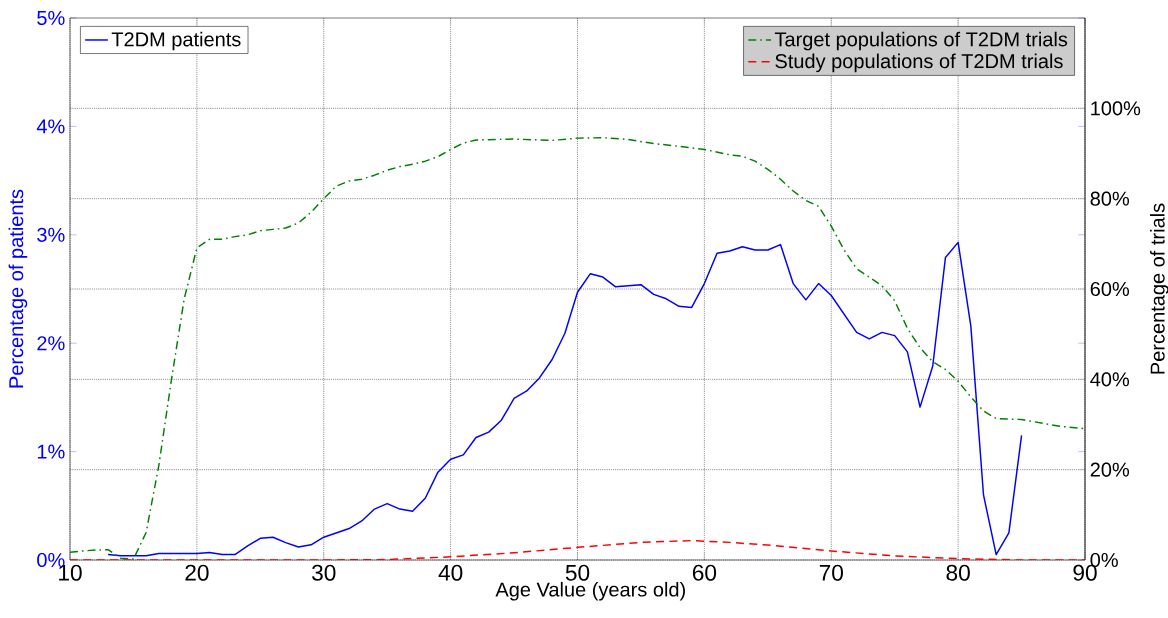  What do you see at coordinates (18, 288) in the screenshot?
I see `y-axis-title: Percentage of patients` at bounding box center [18, 288].